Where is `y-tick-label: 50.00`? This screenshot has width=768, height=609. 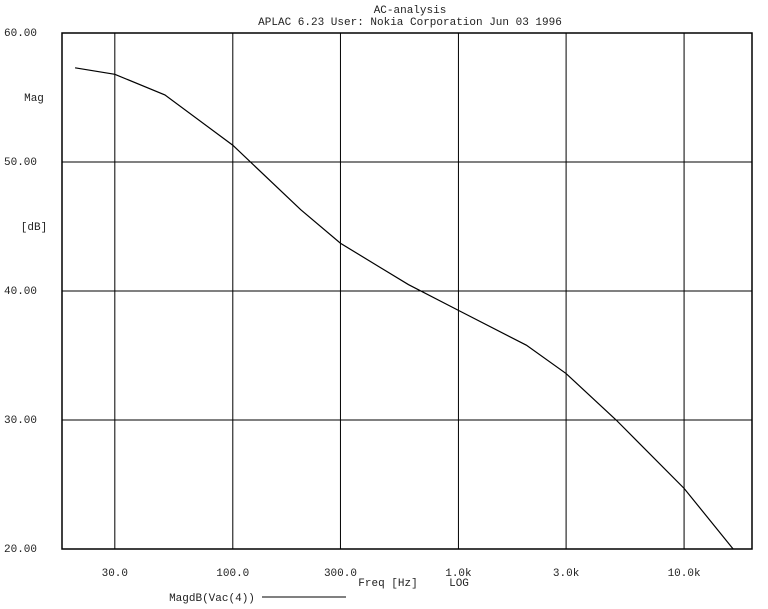 y-tick-label: 50.00 is located at coordinates (20, 163).